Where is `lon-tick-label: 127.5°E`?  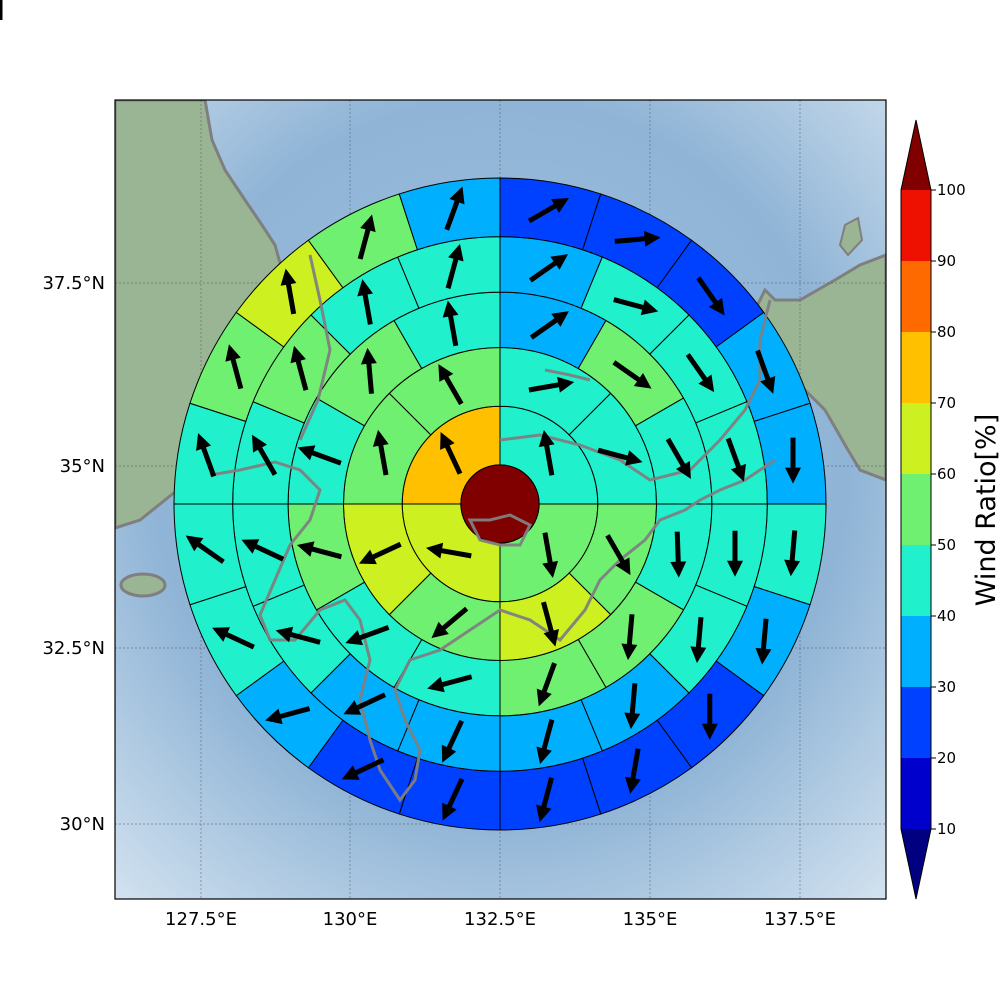
lon-tick-label: 127.5°E is located at coordinates (201, 919).